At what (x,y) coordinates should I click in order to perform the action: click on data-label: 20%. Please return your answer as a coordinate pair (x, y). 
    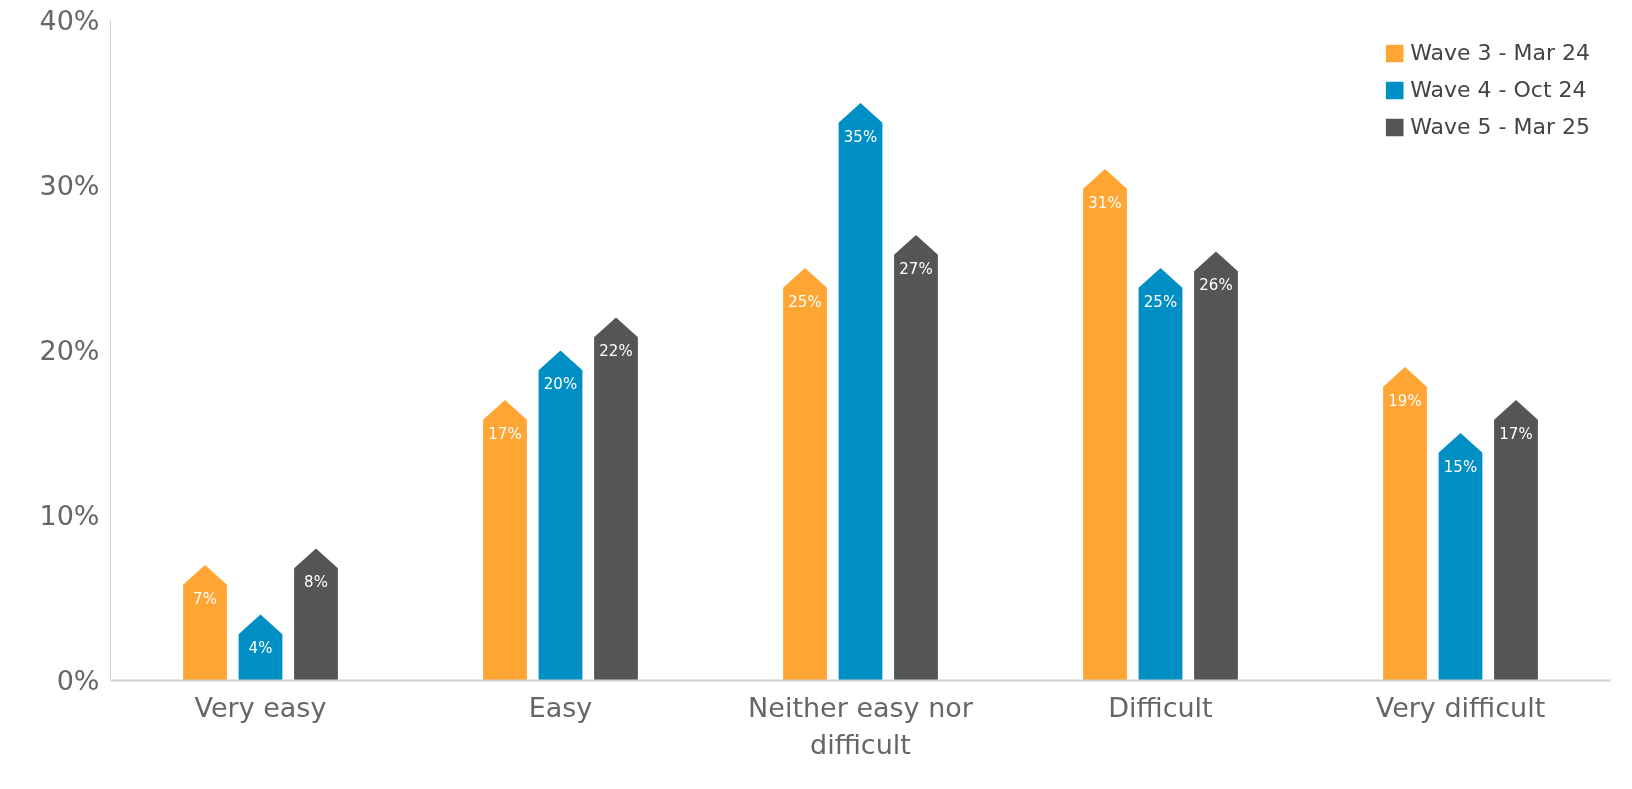
    Looking at the image, I should click on (560, 384).